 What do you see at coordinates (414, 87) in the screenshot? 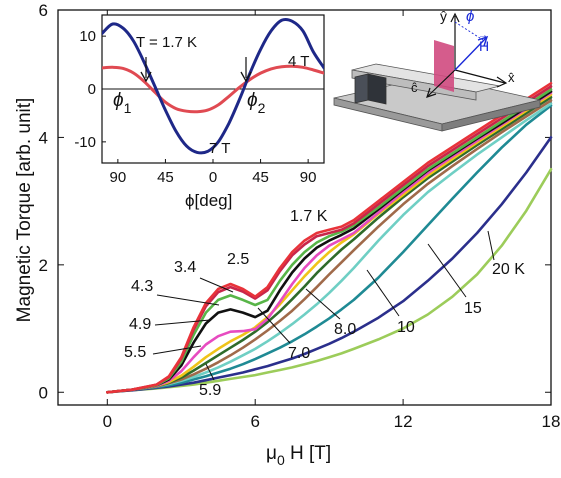
I see `c-axis-label-diagram: ĉ` at bounding box center [414, 87].